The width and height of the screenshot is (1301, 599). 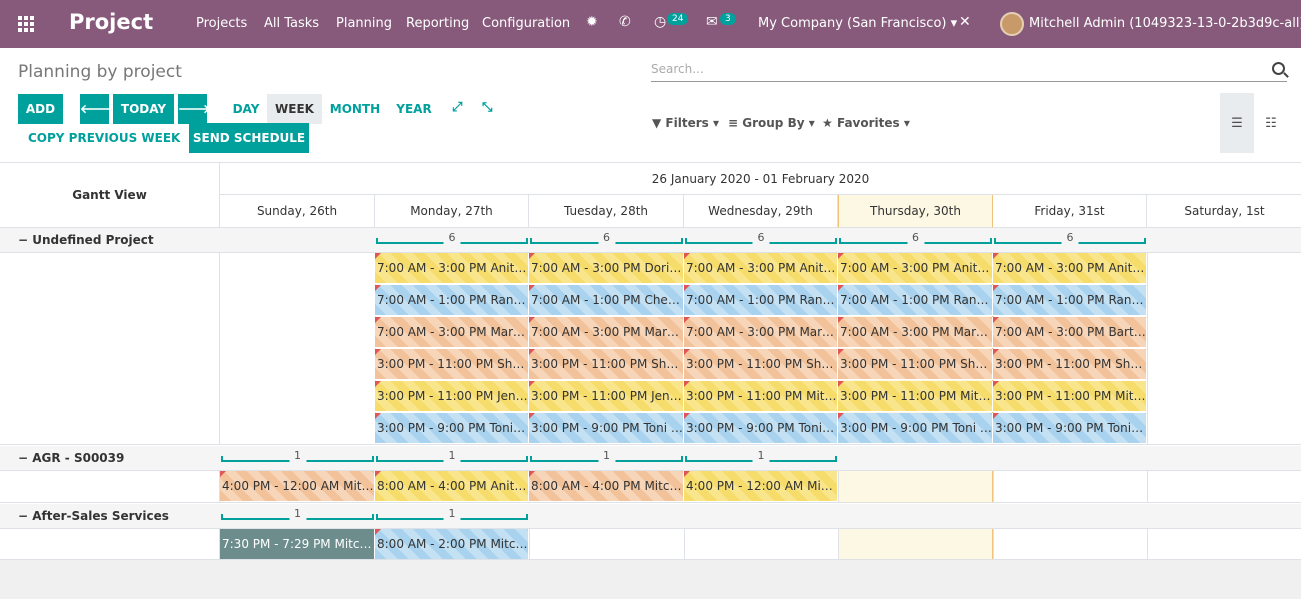 I want to click on activity-clock-icon: ◷, so click(x=660, y=22).